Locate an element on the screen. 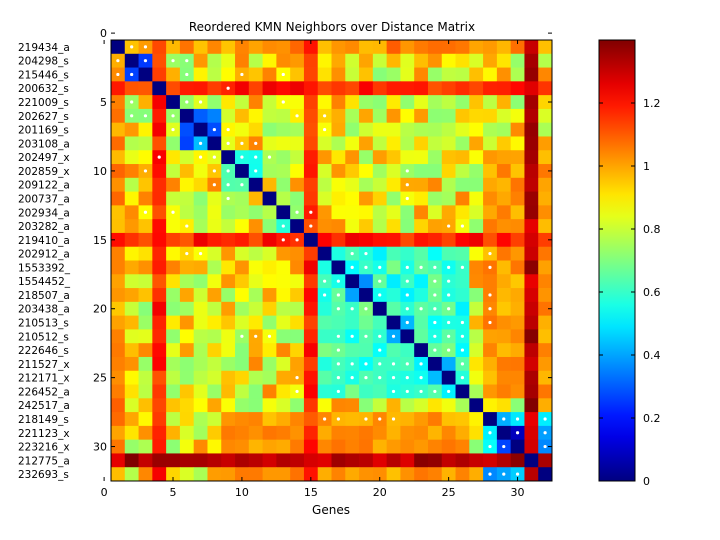  row-label: 1553392_ is located at coordinates (44, 268).